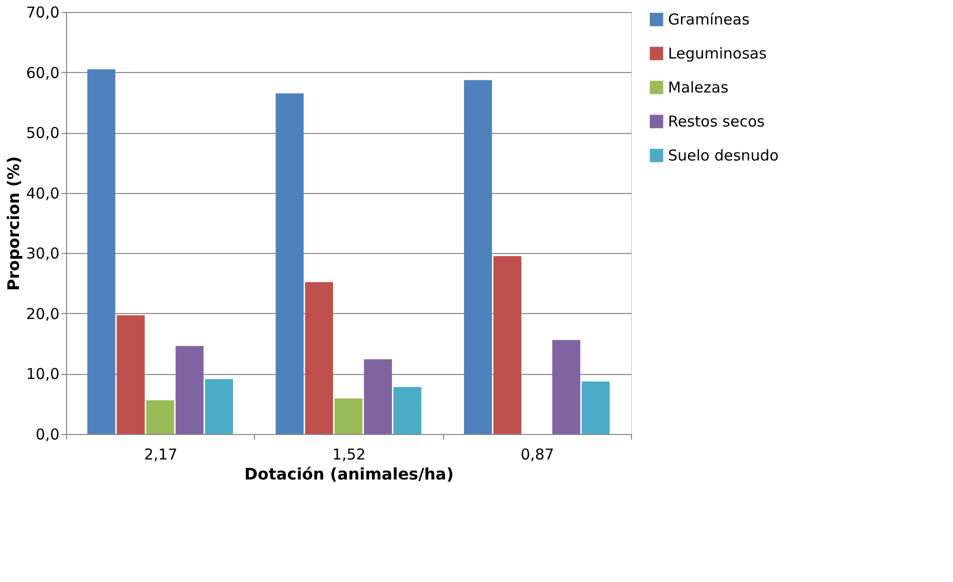 This screenshot has width=953, height=582. Describe the element at coordinates (43, 133) in the screenshot. I see `y-tick-label: 50,0` at that location.